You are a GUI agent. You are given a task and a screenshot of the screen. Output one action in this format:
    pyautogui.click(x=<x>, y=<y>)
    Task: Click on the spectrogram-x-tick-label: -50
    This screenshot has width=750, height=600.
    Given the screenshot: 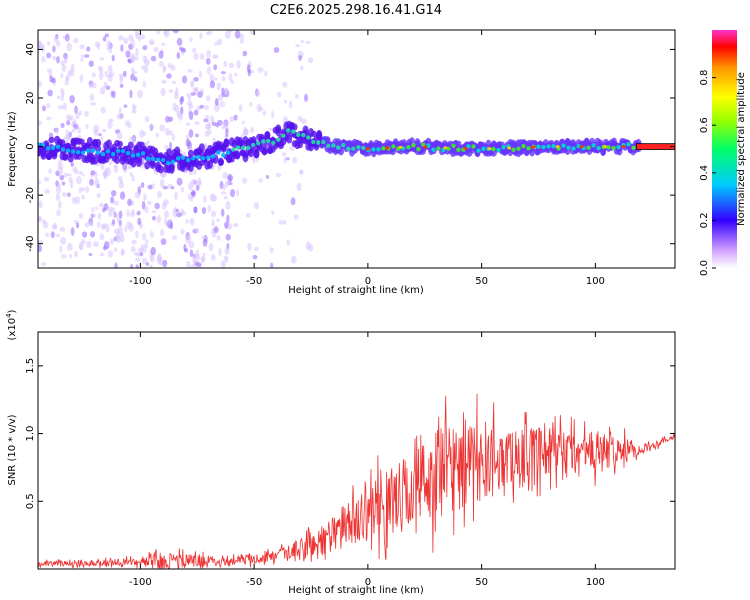 What is the action you would take?
    pyautogui.click(x=254, y=281)
    